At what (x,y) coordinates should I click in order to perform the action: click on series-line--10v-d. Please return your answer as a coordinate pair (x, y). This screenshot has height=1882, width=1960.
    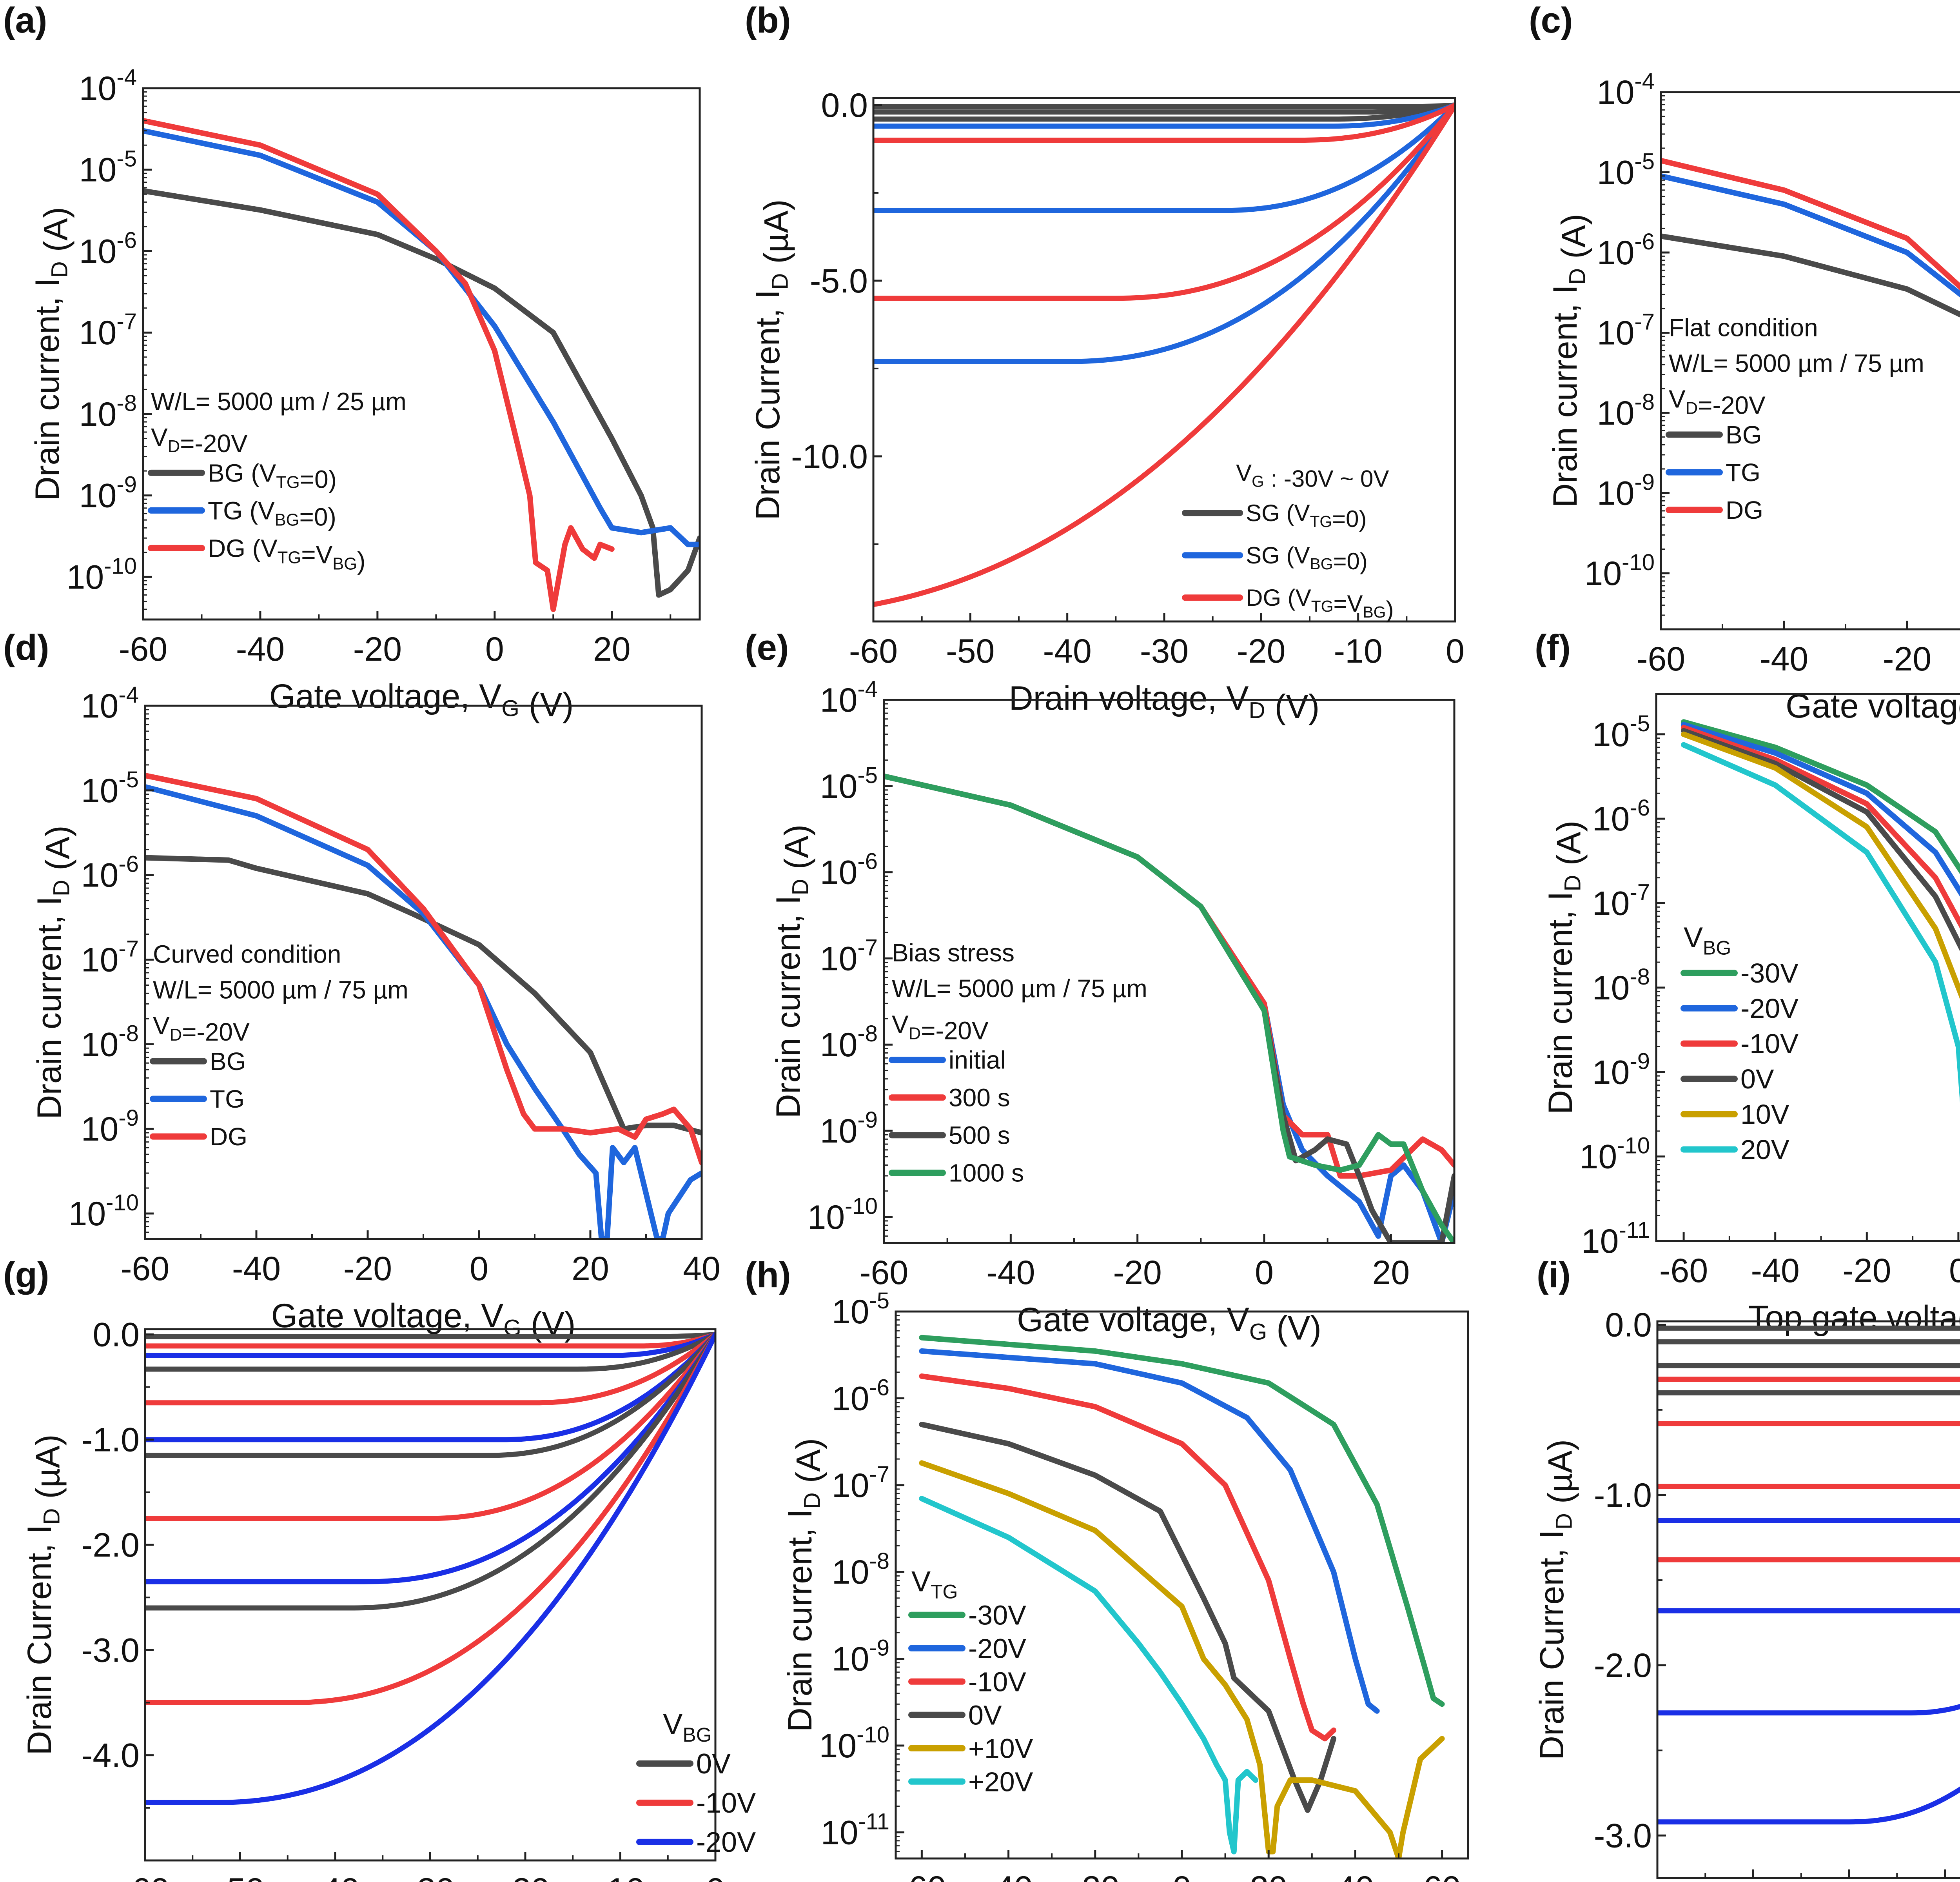
    Looking at the image, I should click on (1809, 1559).